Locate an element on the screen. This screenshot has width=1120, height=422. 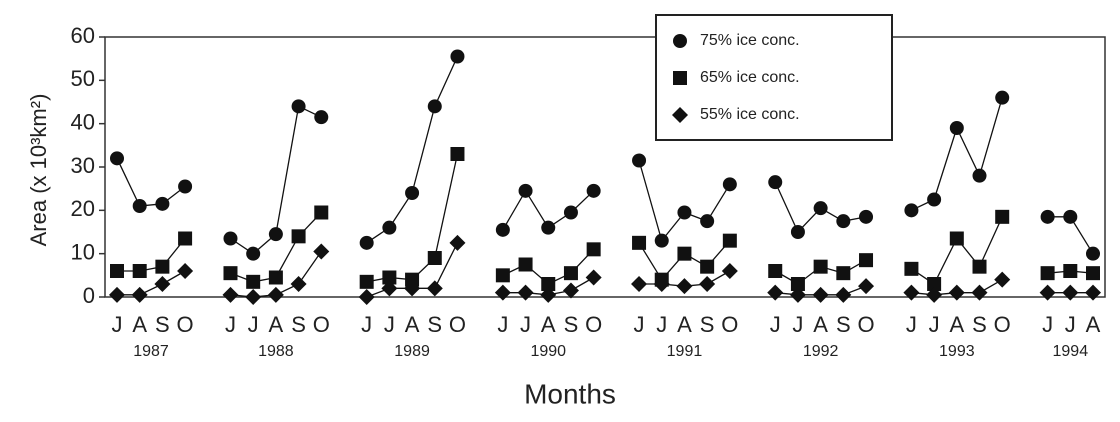
x-axis-label: Months is located at coordinates (570, 393).